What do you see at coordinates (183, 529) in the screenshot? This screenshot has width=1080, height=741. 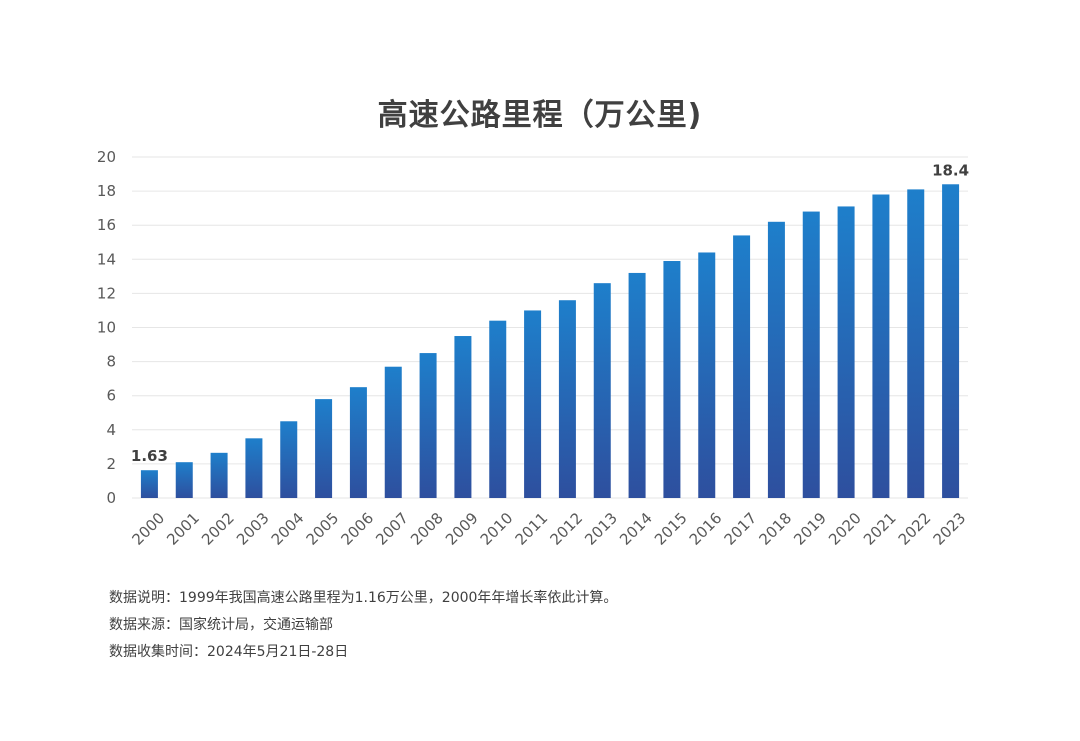 I see `x-tick-label: 2001` at bounding box center [183, 529].